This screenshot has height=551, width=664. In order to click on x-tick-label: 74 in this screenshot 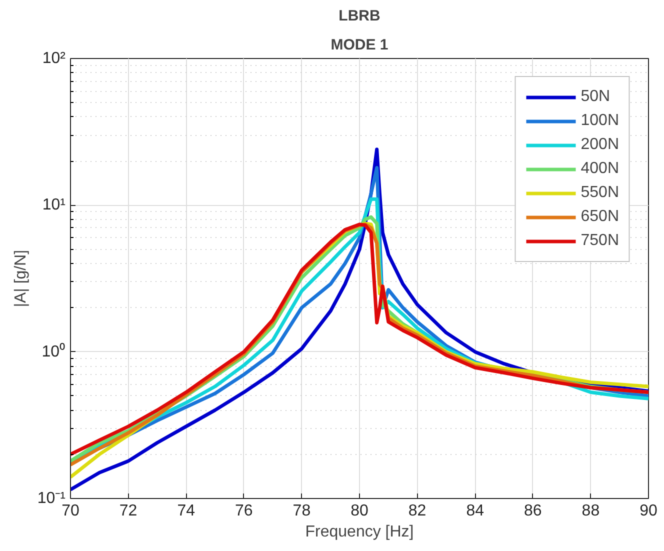, I will do `click(186, 511)`.